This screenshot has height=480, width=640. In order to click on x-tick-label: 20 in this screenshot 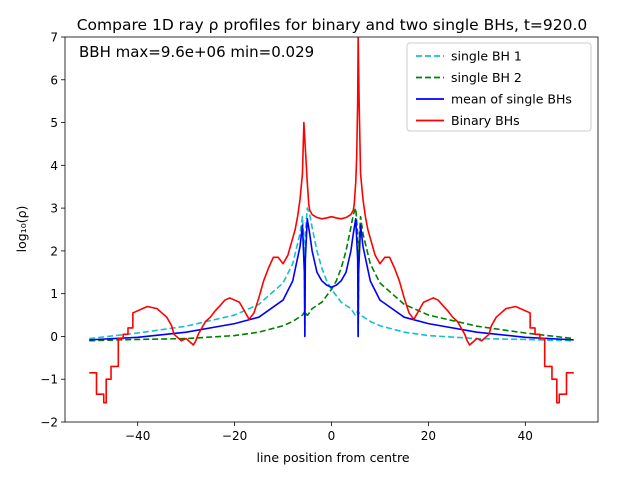, I will do `click(428, 436)`.